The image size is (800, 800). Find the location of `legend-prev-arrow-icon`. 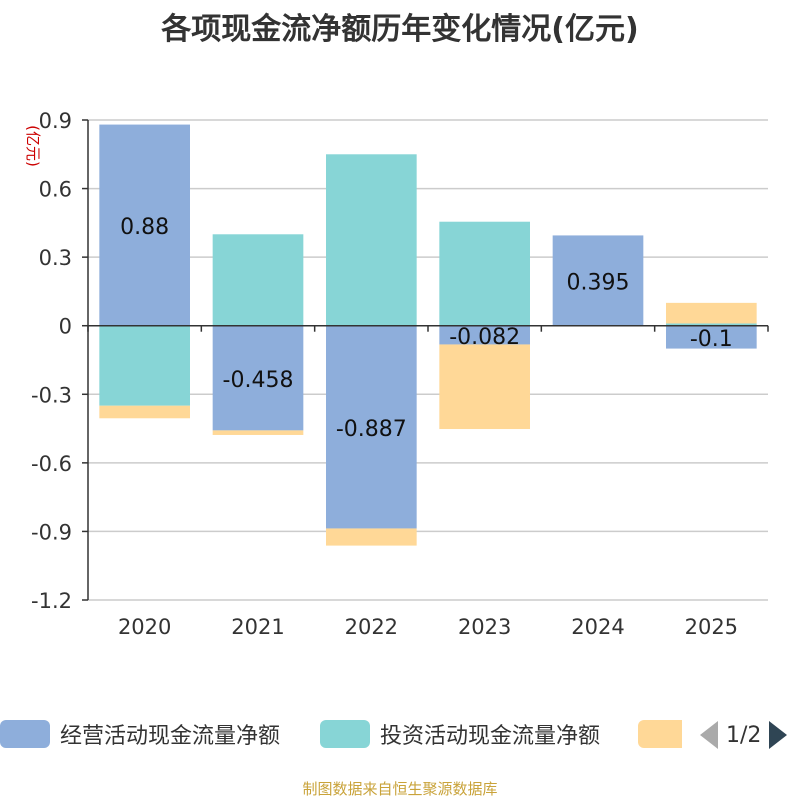

legend-prev-arrow-icon is located at coordinates (709, 735).